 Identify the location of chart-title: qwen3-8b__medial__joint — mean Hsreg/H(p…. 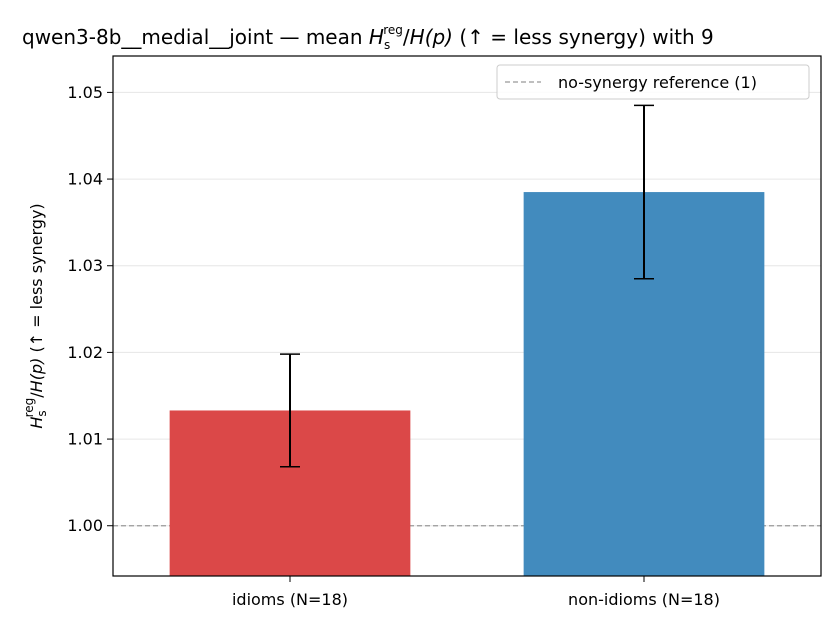
(368, 37).